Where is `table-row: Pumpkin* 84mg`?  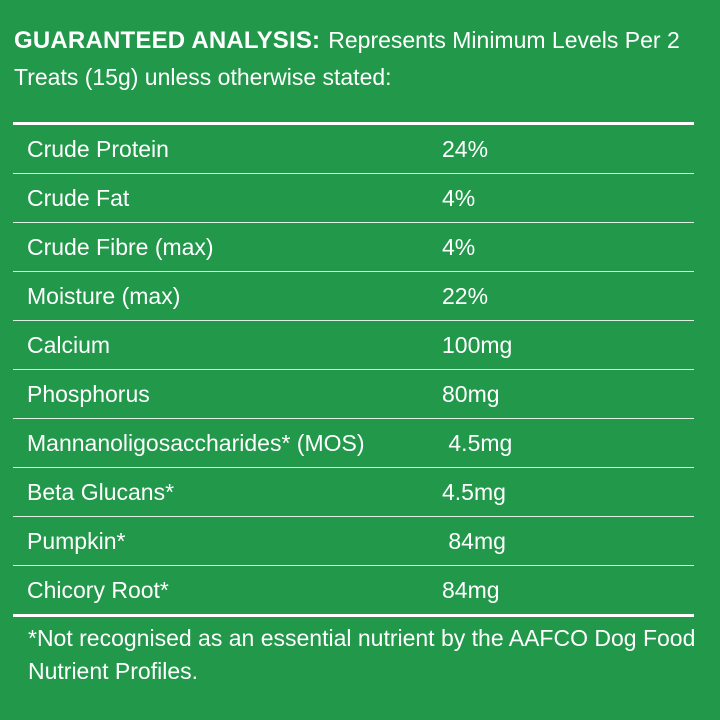
table-row: Pumpkin* 84mg is located at coordinates (353, 541).